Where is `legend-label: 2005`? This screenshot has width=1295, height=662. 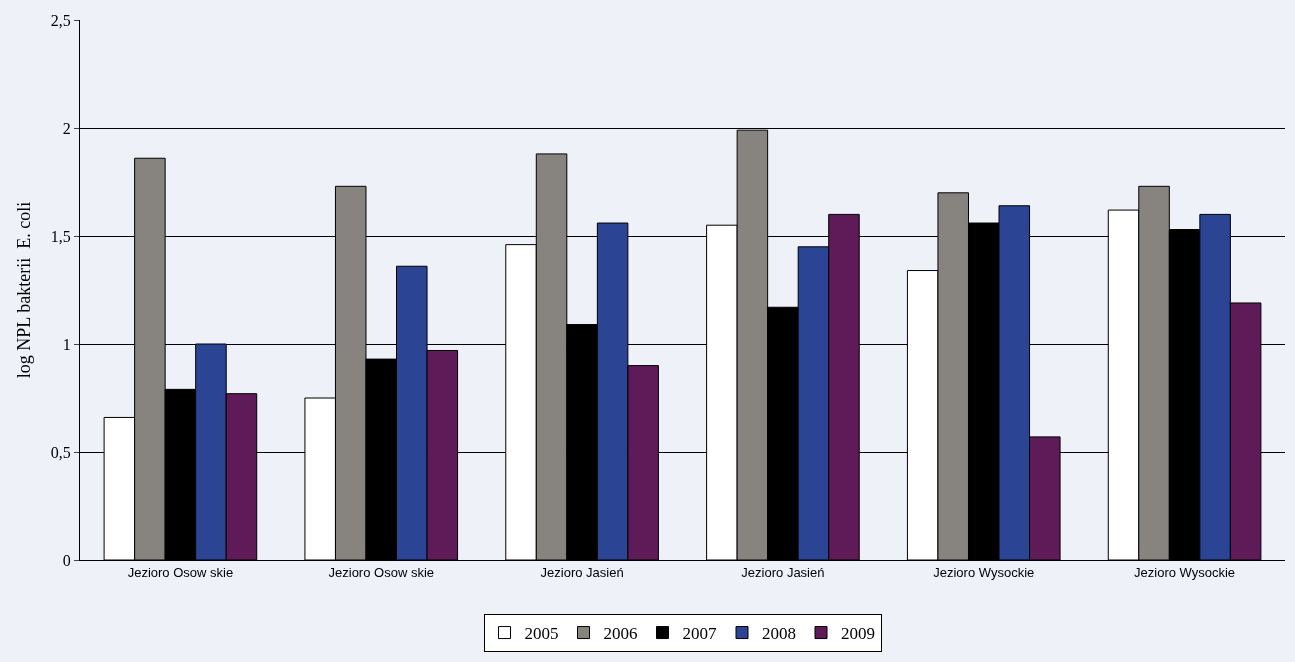 legend-label: 2005 is located at coordinates (541, 634).